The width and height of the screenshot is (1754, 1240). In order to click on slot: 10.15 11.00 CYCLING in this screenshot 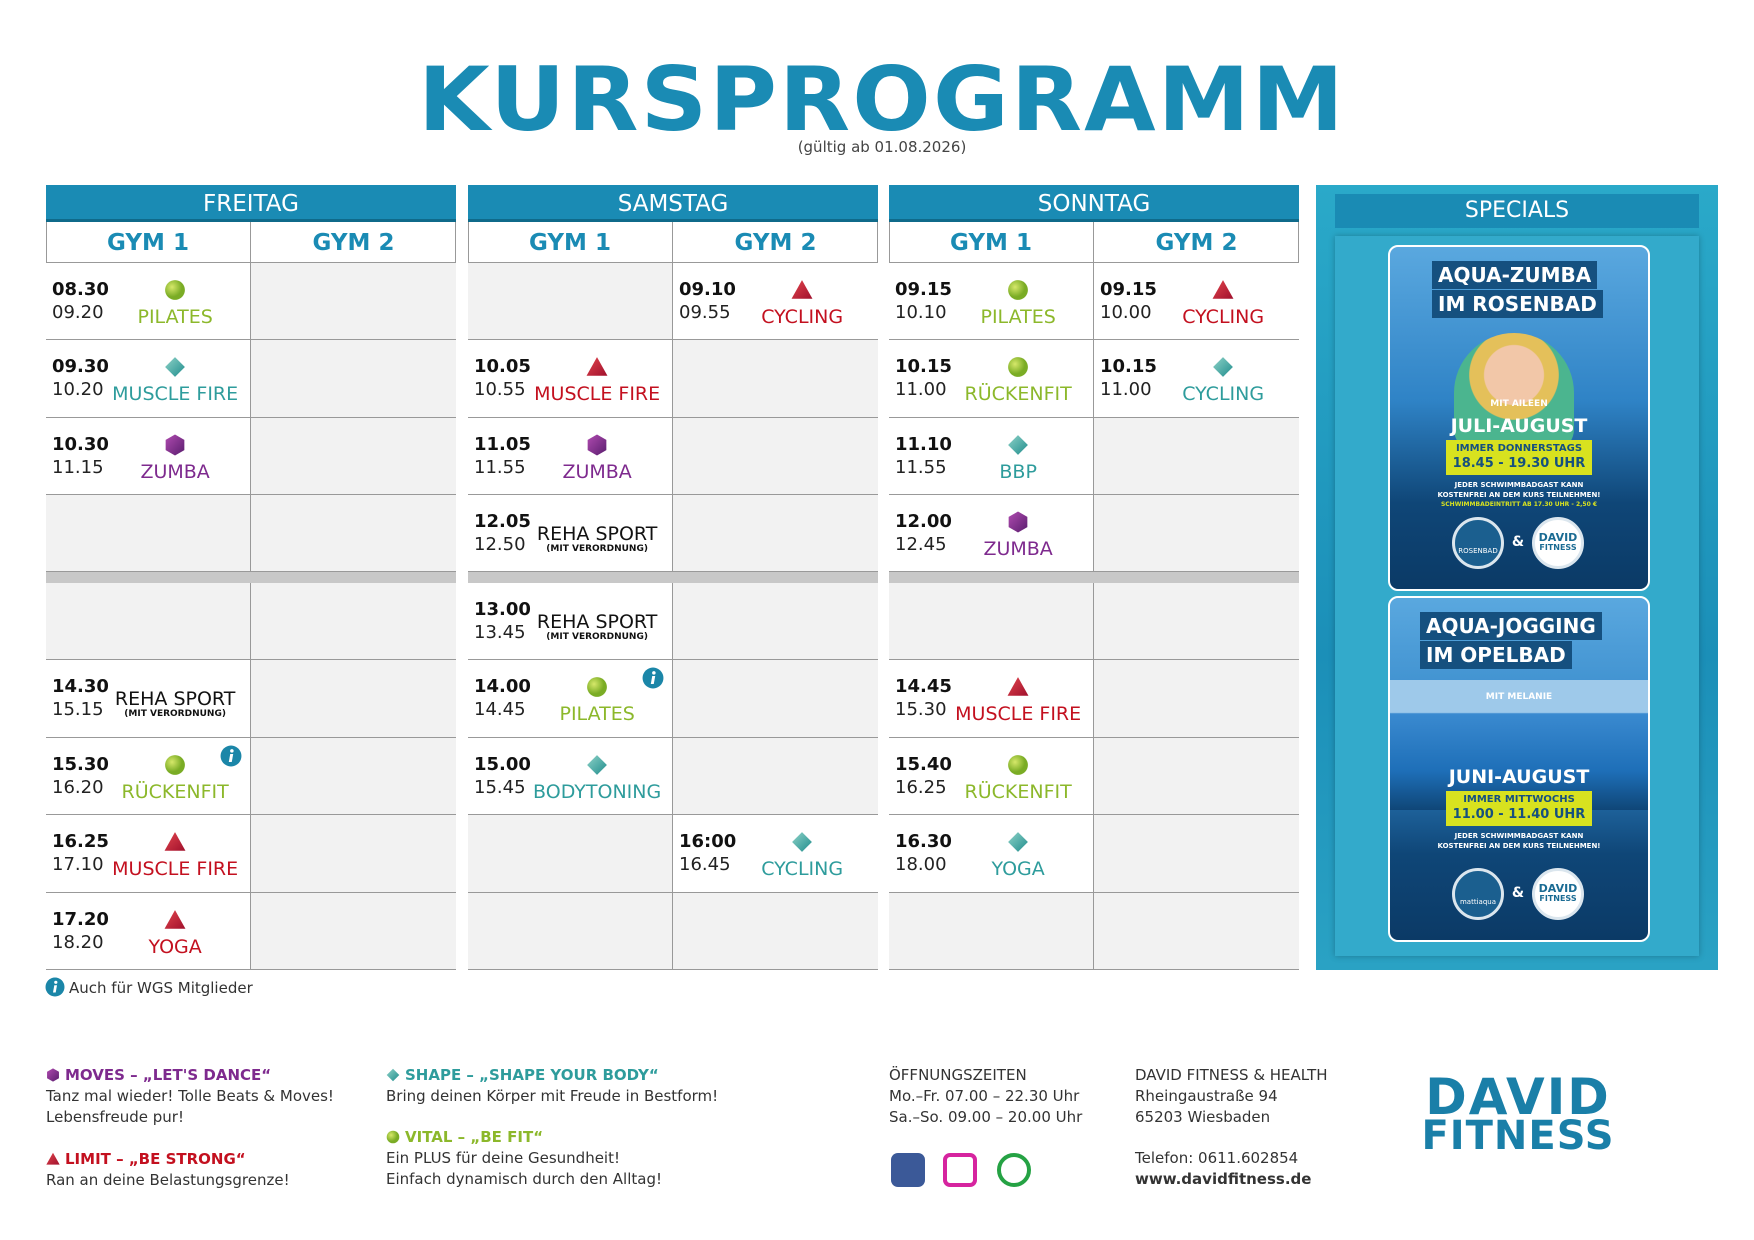, I will do `click(1196, 379)`.